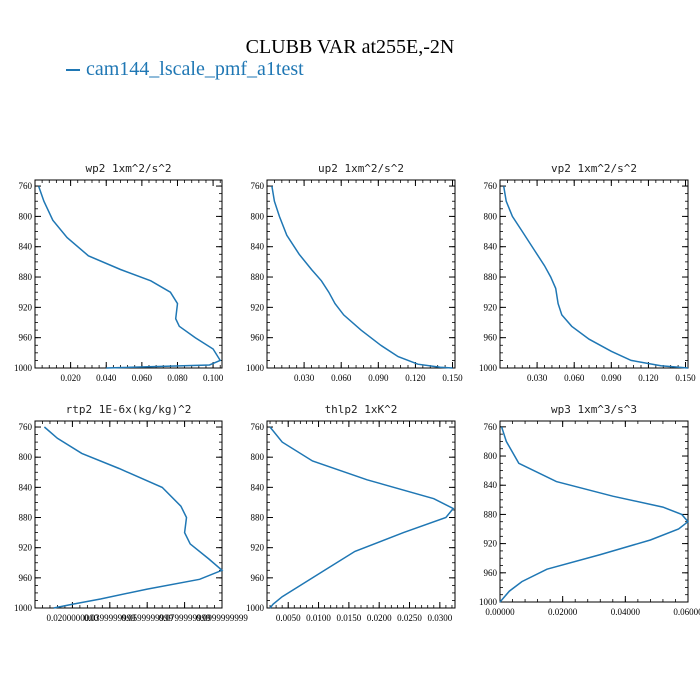 This screenshot has width=700, height=700. I want to click on panel-title: wp3 1xm^3/s^3, so click(594, 409).